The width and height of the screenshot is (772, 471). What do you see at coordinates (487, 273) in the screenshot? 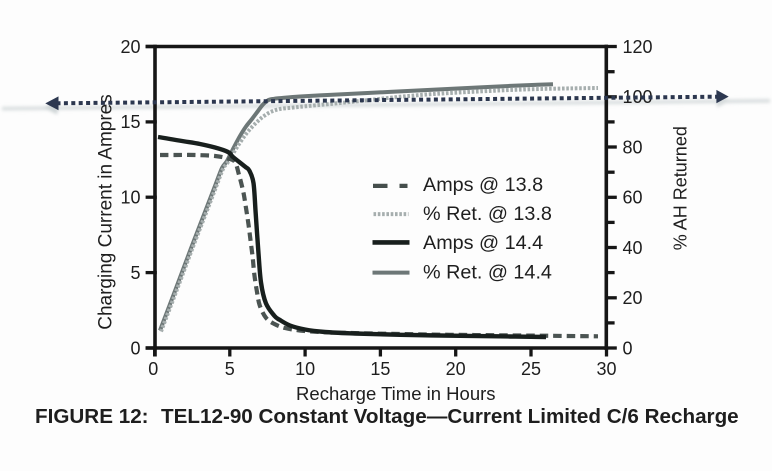
I see `svg-text: % Ret. @ 14.4` at bounding box center [487, 273].